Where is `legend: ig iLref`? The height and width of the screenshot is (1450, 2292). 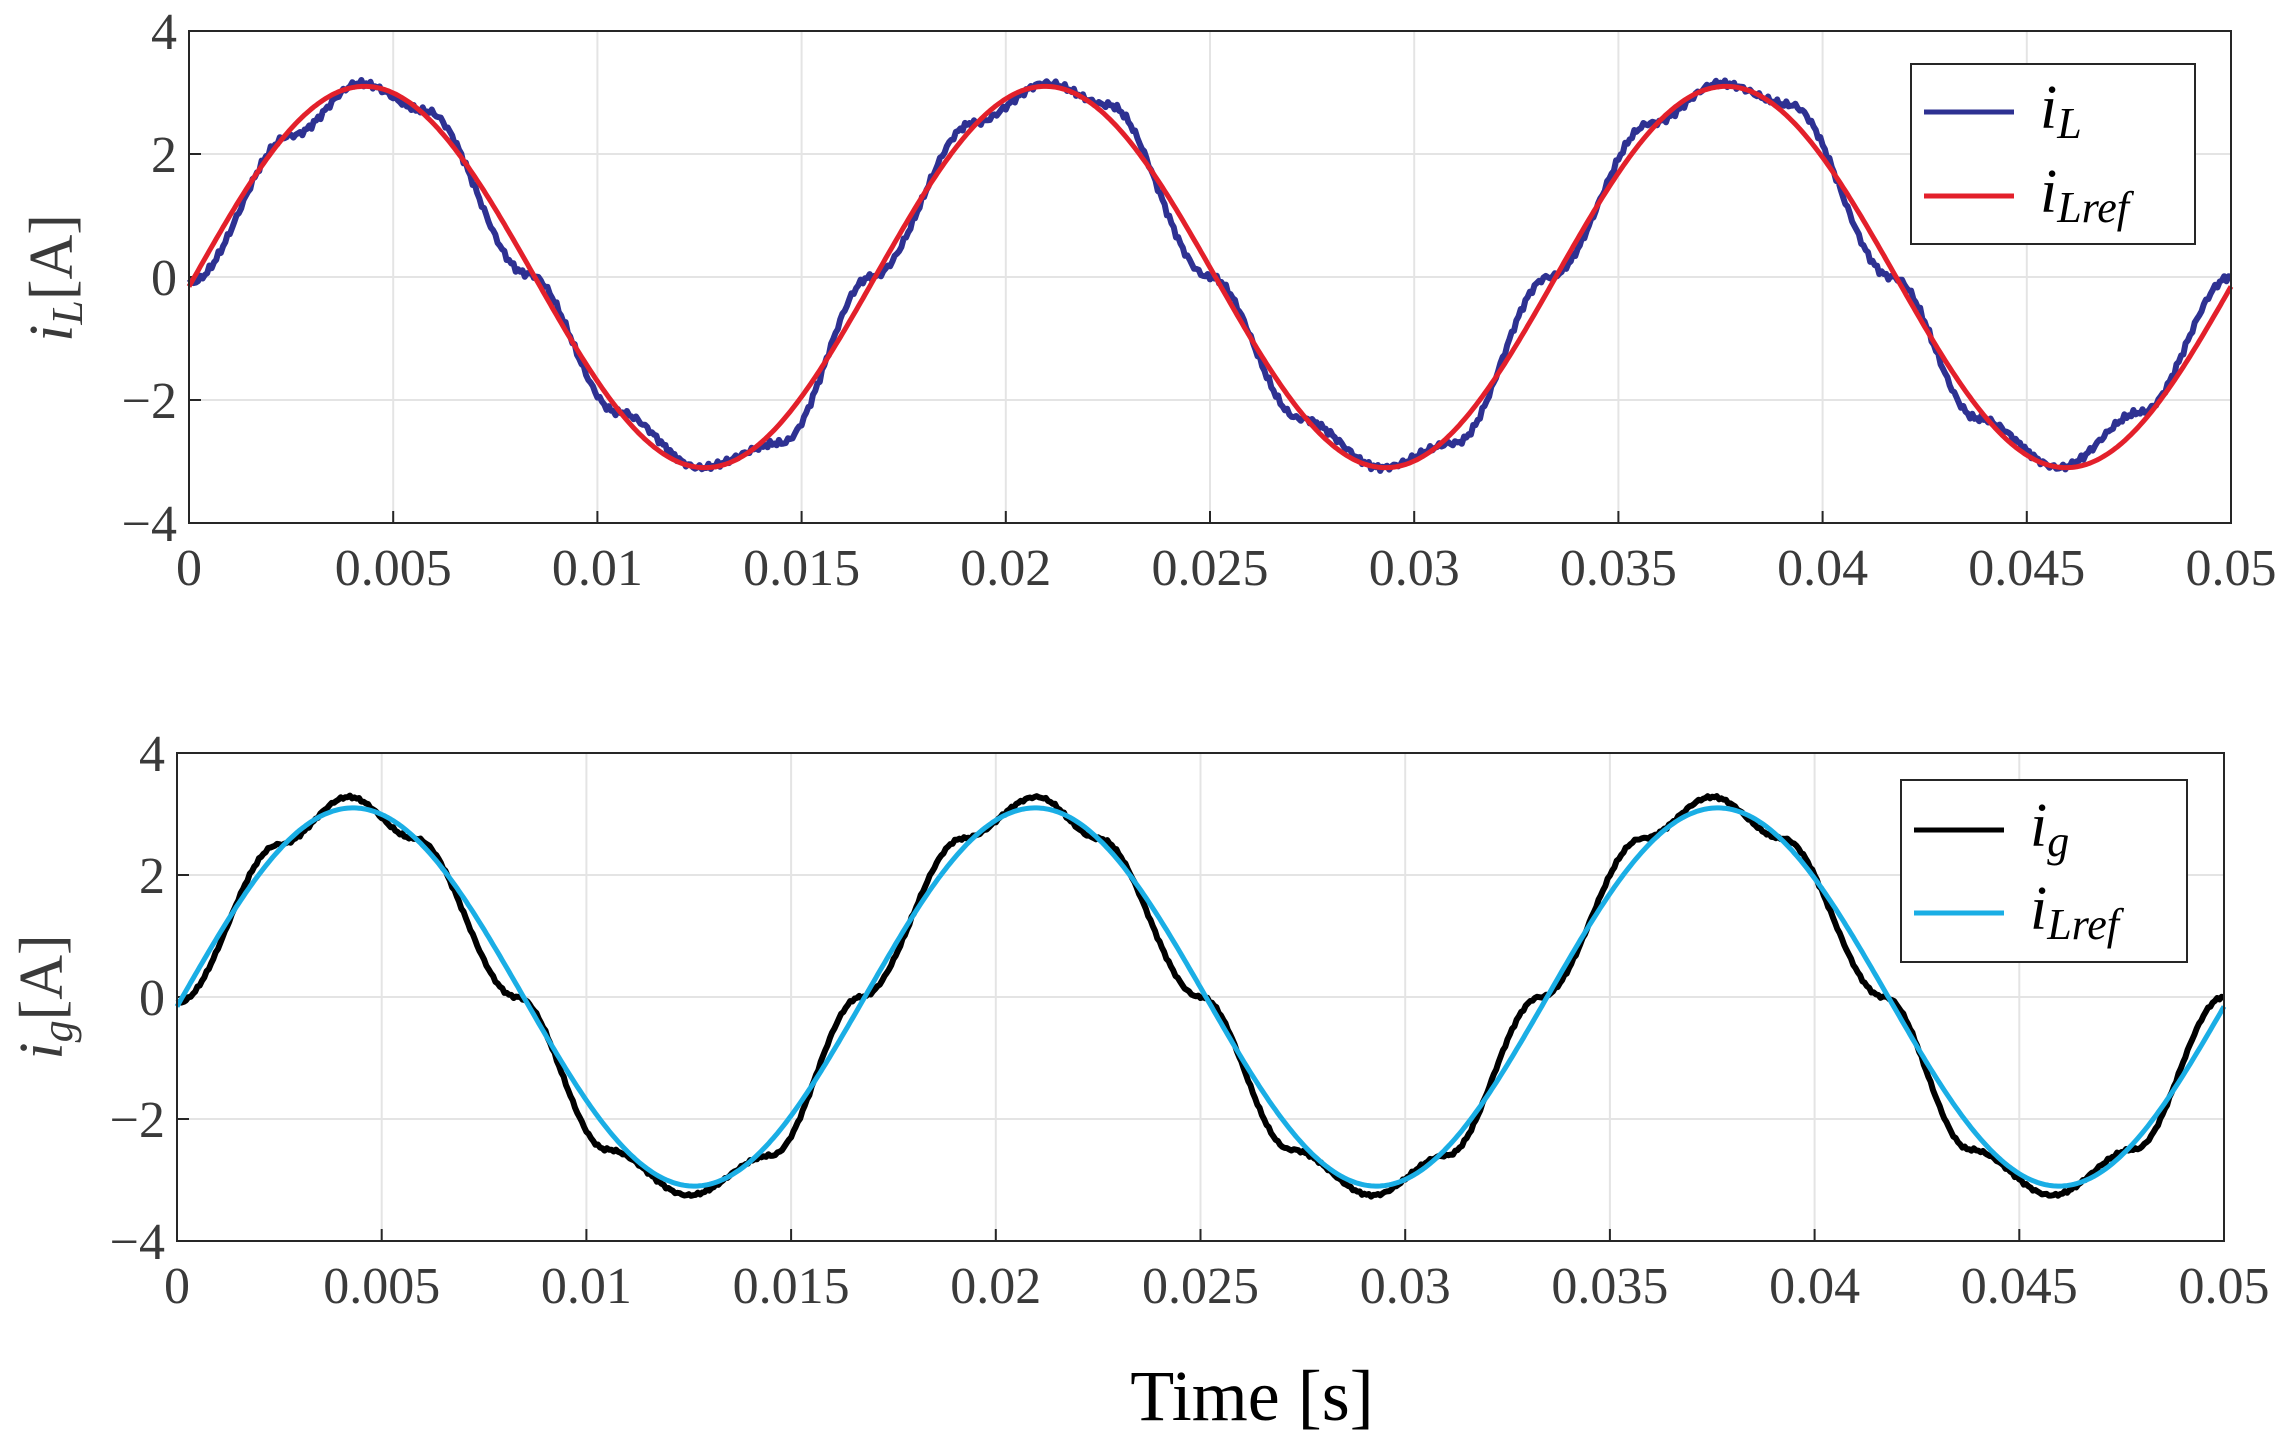
legend: ig iLref is located at coordinates (2044, 871).